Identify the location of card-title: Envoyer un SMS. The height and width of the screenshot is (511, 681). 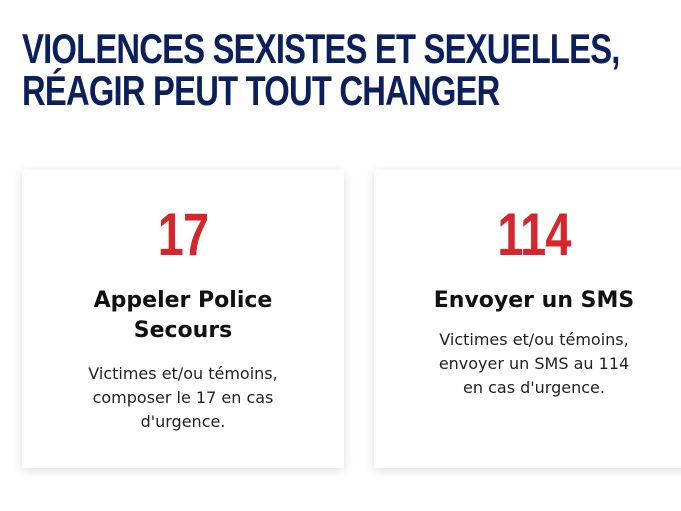
(534, 300).